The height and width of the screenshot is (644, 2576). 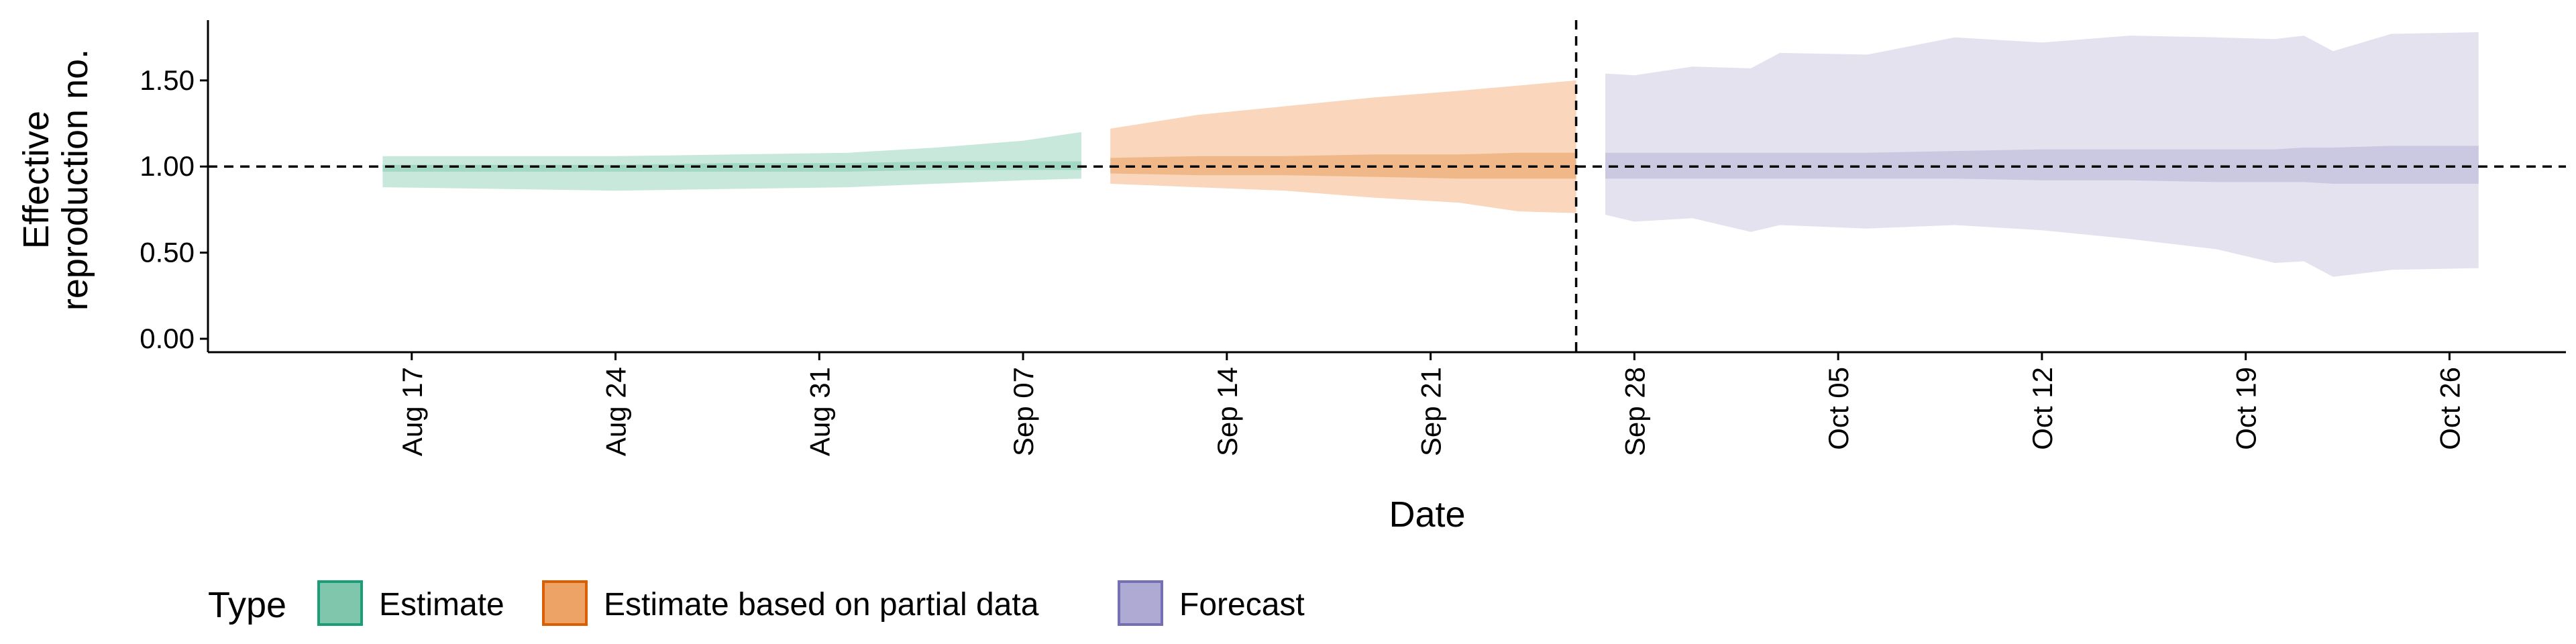 I want to click on x-axis-title: Date, so click(x=1427, y=514).